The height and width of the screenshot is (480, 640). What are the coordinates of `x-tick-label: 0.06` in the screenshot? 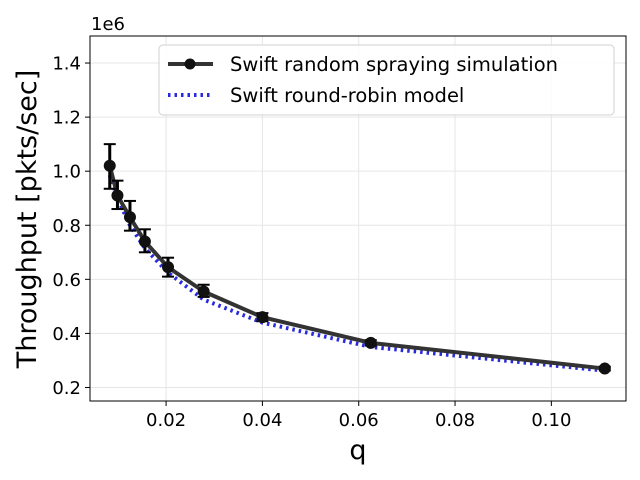 It's located at (359, 420).